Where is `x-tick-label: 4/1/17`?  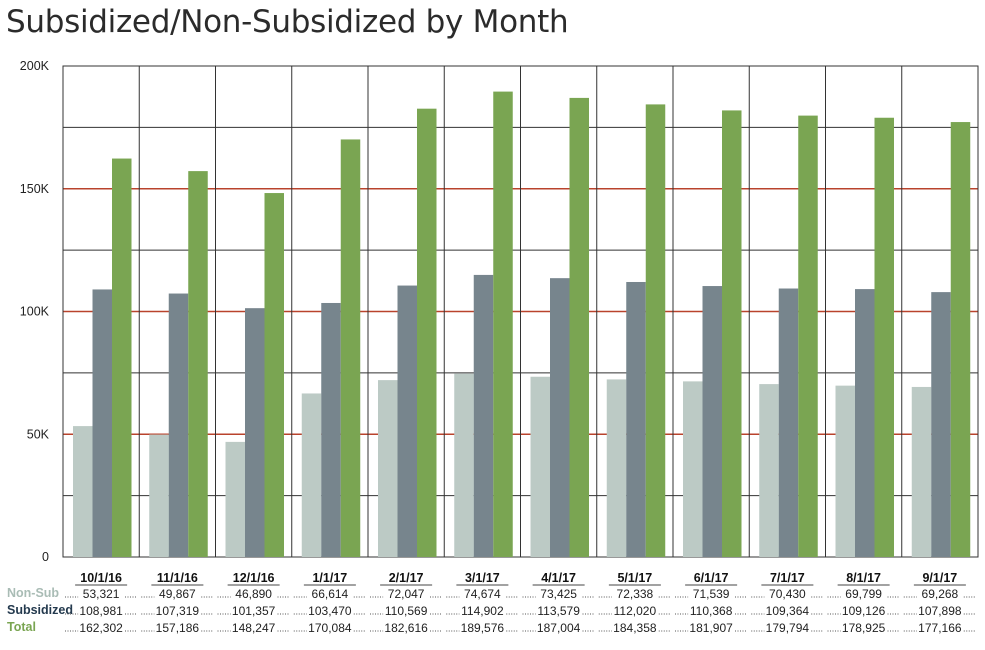
x-tick-label: 4/1/17 is located at coordinates (558, 578).